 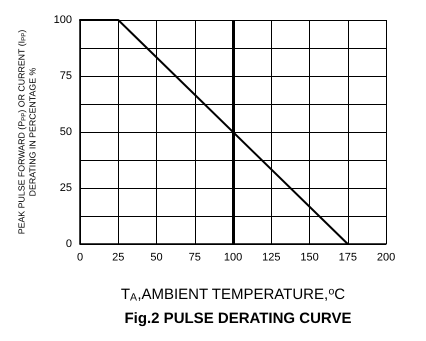 I want to click on x-tick-label: 150, so click(x=309, y=258).